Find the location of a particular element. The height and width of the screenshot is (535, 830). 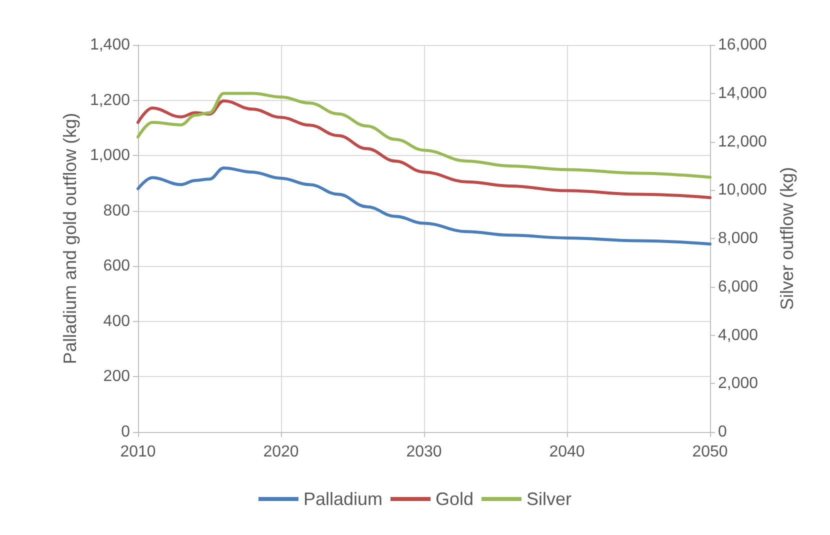

y2-tick-label: 6,000 is located at coordinates (738, 287).